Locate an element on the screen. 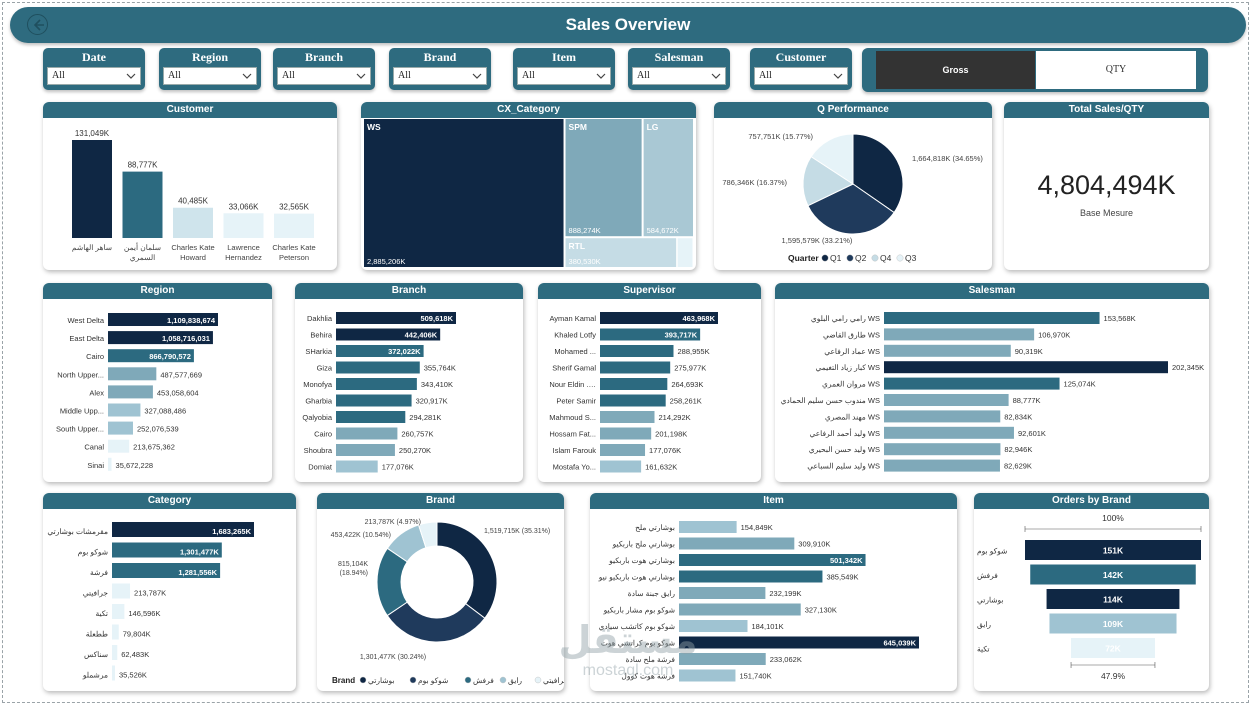 The width and height of the screenshot is (1251, 705). data-label: 1,301,477K is located at coordinates (199, 552).